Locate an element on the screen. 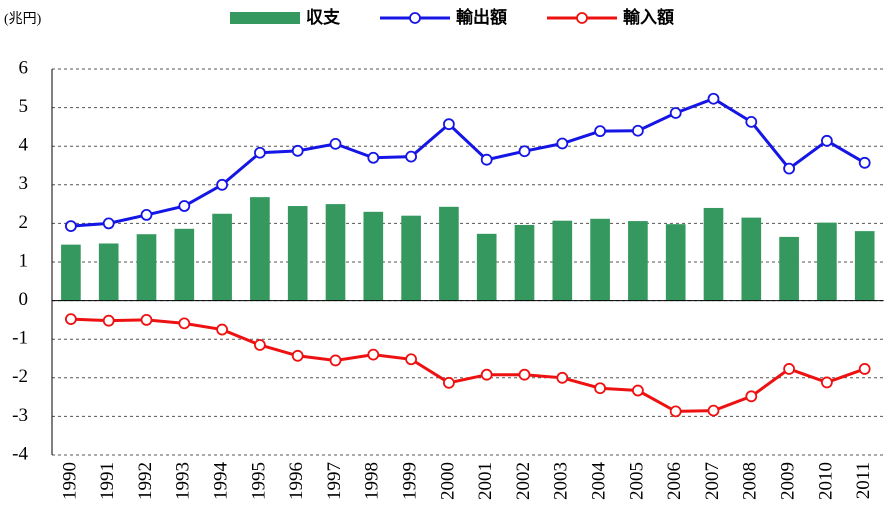  y-tick-label: 1 is located at coordinates (24, 260).